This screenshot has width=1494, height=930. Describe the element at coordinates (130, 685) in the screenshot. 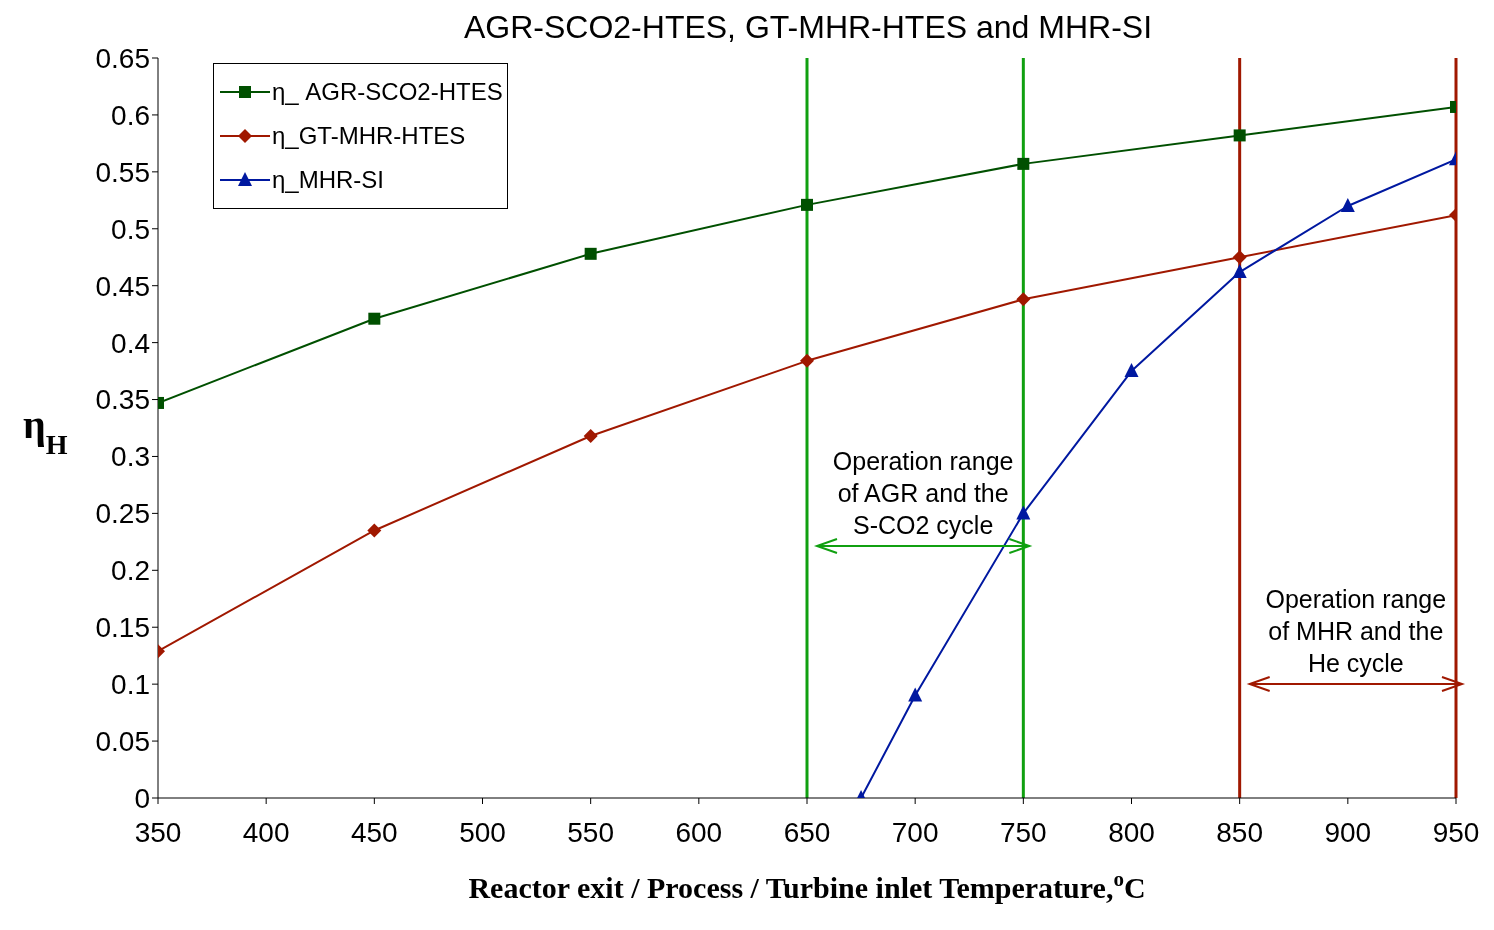

I see `y-tick-label: 0.1` at that location.